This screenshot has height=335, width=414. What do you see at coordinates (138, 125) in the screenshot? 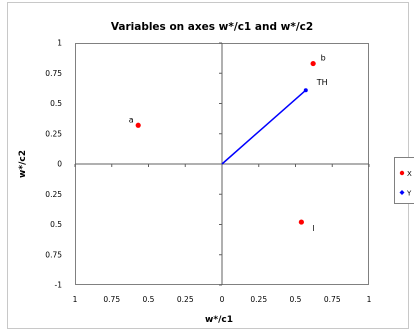
I see `point-a` at bounding box center [138, 125].